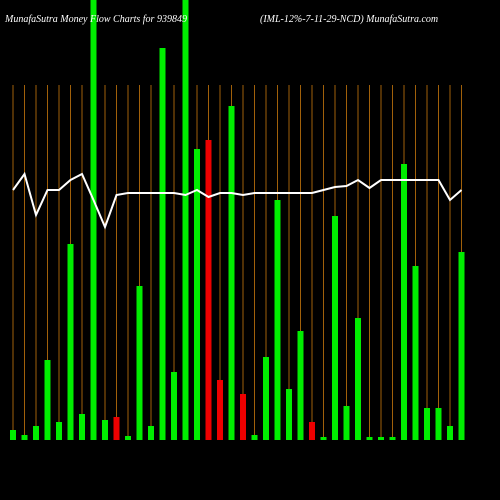 The width and height of the screenshot is (500, 500). I want to click on chart-subtitle: (IML-12%-7-11-29-NCD) MunafaSutra.com, so click(349, 19).